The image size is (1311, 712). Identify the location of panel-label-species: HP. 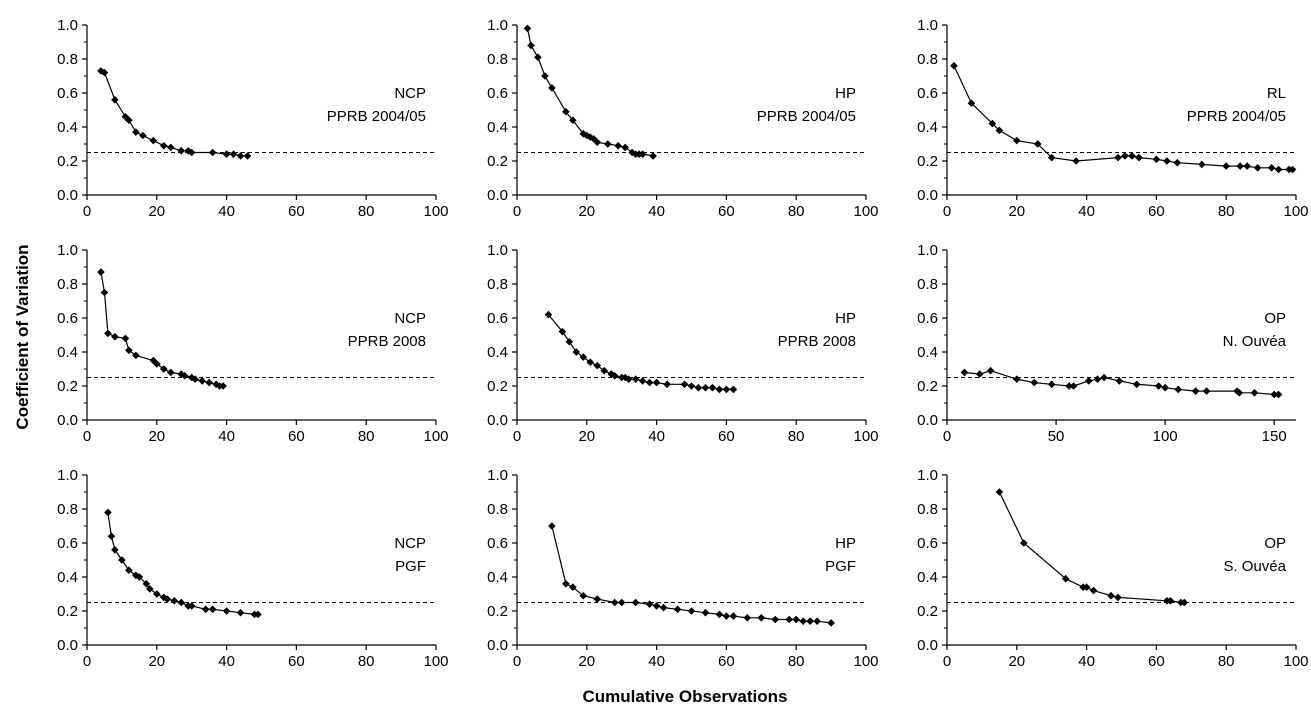
(845, 543).